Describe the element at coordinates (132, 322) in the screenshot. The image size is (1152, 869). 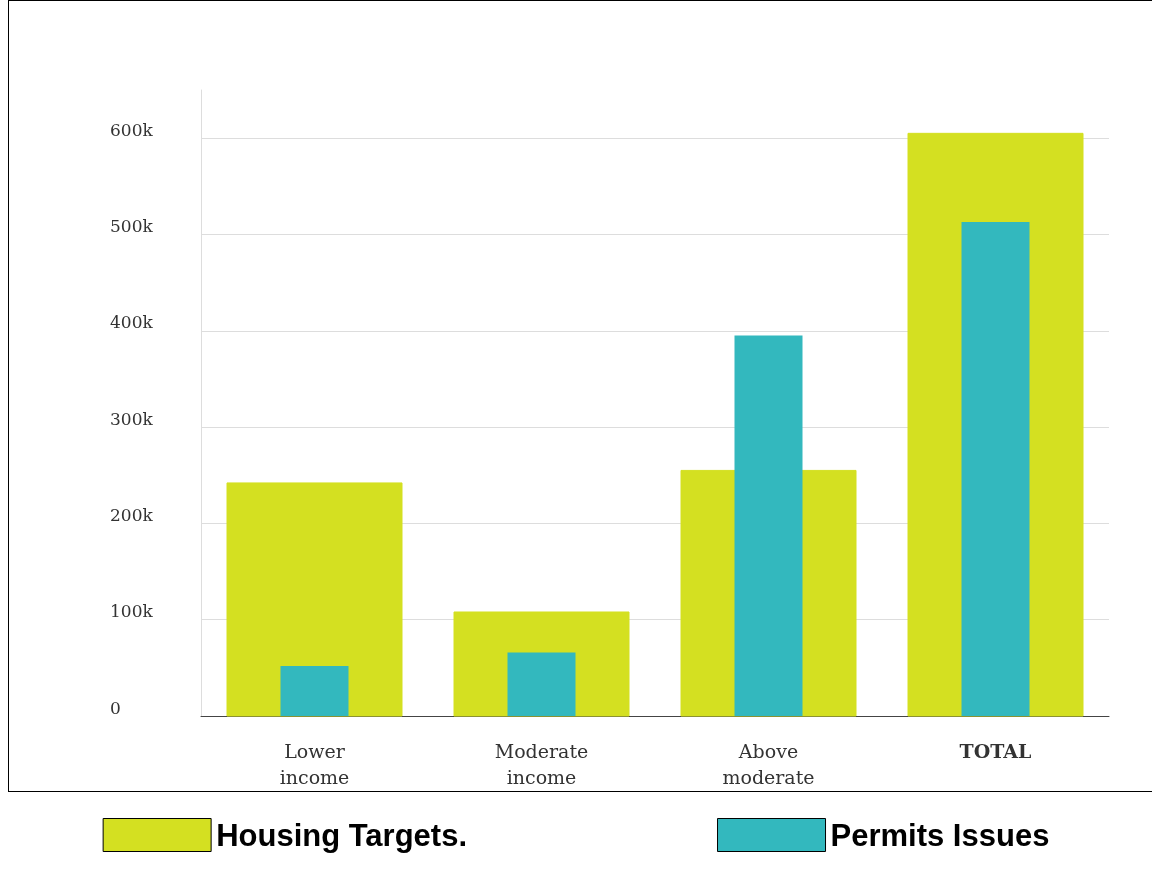
I see `y-tick-label: 400k` at that location.